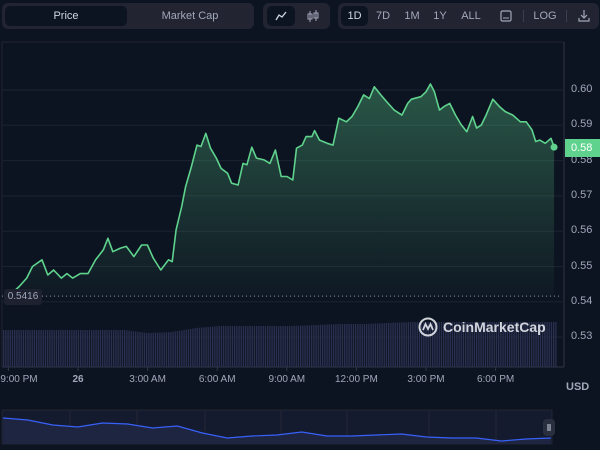  I want to click on navigator-area, so click(277, 431).